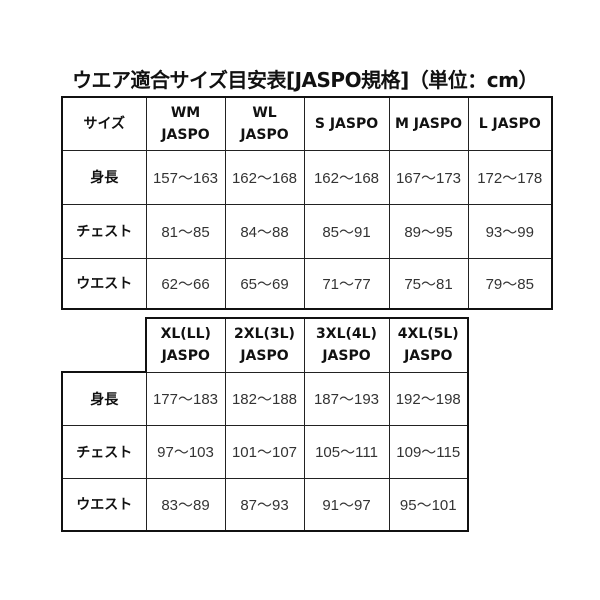 This screenshot has height=600, width=600. Describe the element at coordinates (510, 283) in the screenshot. I see `cell: 79〜85` at that location.